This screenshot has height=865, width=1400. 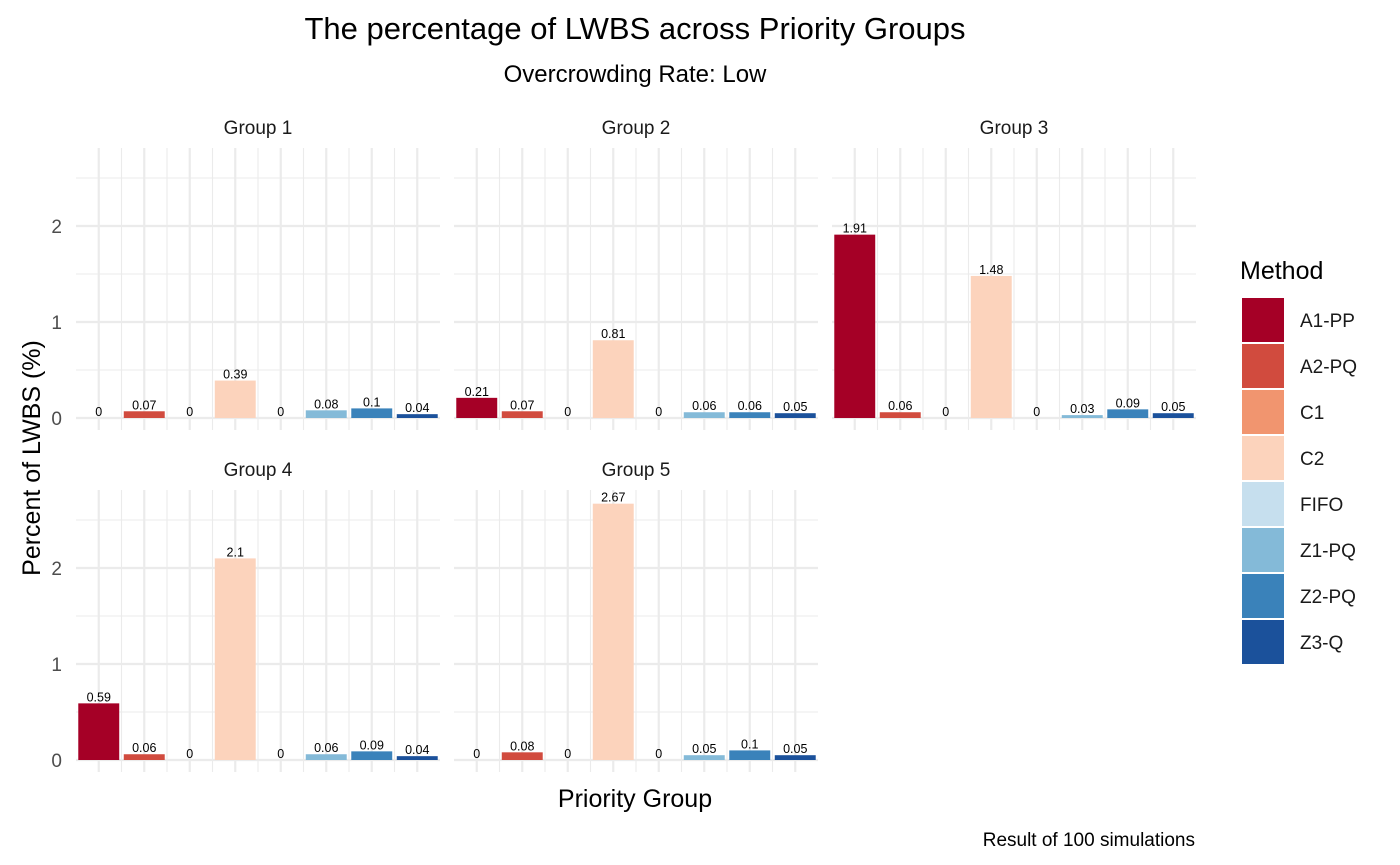 I want to click on legend-label: Z2-PQ, so click(x=1328, y=597).